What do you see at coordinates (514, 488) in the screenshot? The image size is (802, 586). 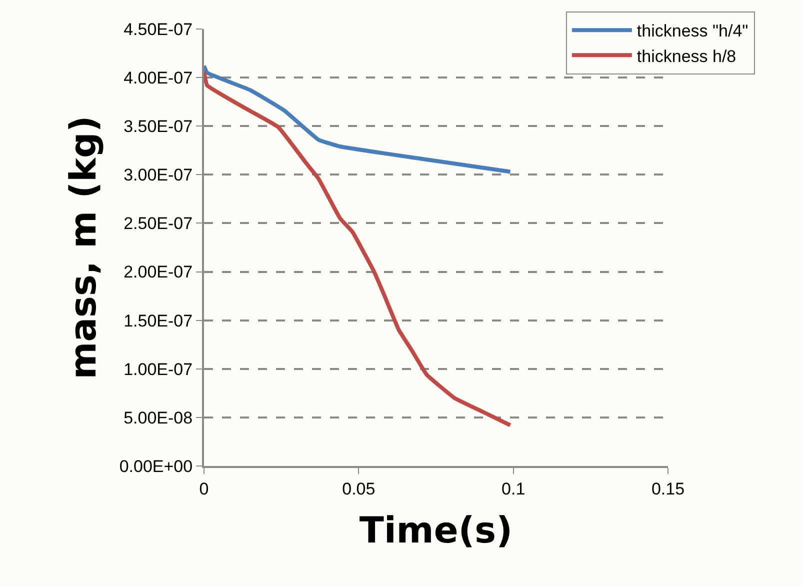 I see `x-tick-label: 0.1` at bounding box center [514, 488].